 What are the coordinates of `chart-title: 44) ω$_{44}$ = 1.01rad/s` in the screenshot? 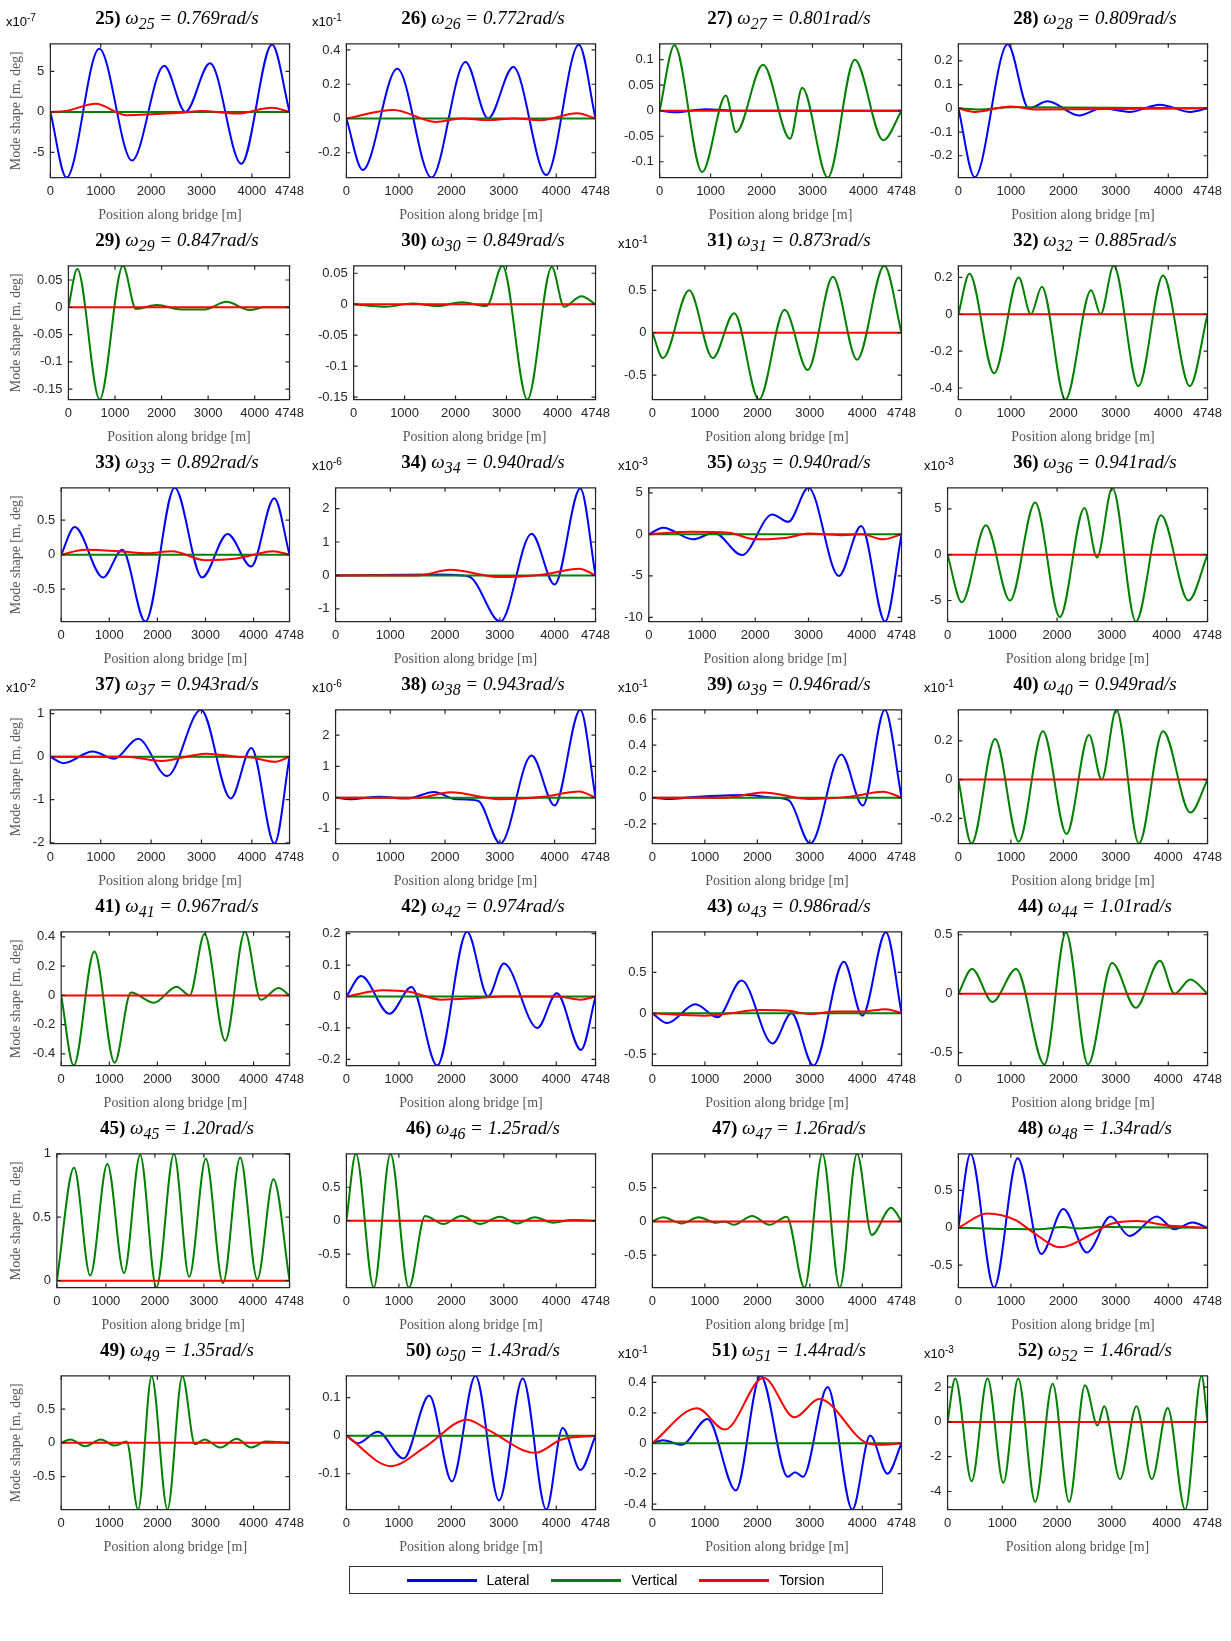 It's located at (1095, 907).